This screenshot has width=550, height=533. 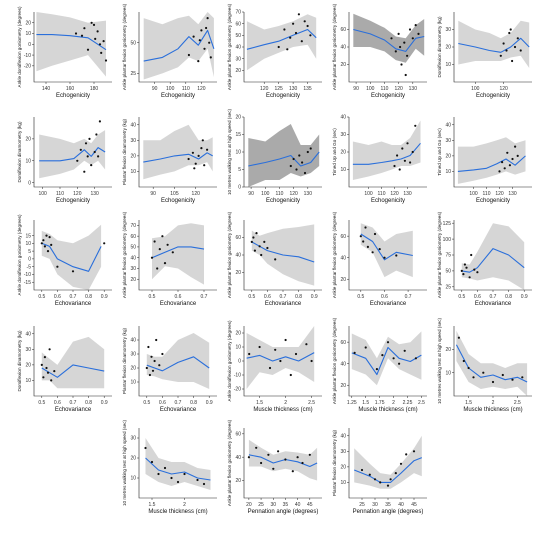 I want to click on x-tick-label: 105, so click(x=174, y=194).